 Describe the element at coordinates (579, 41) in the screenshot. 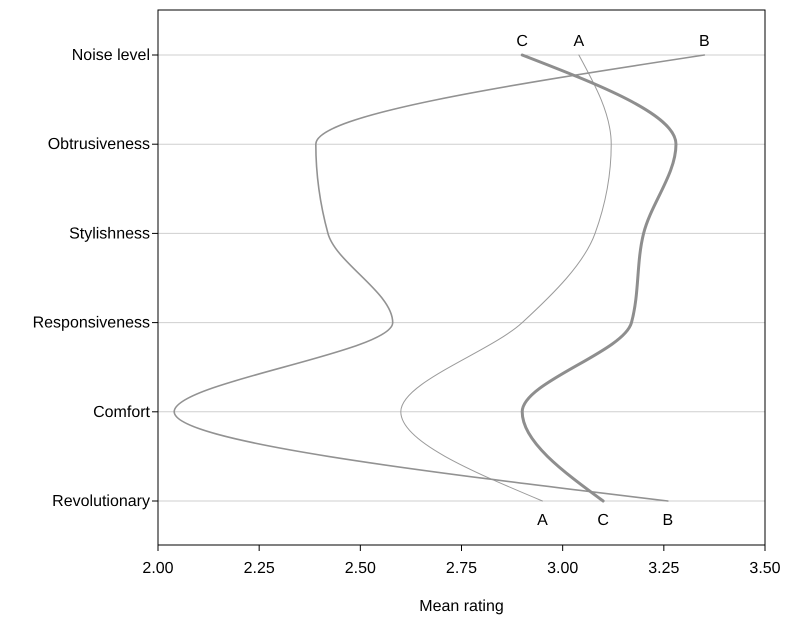

I see `series-label: A` at that location.